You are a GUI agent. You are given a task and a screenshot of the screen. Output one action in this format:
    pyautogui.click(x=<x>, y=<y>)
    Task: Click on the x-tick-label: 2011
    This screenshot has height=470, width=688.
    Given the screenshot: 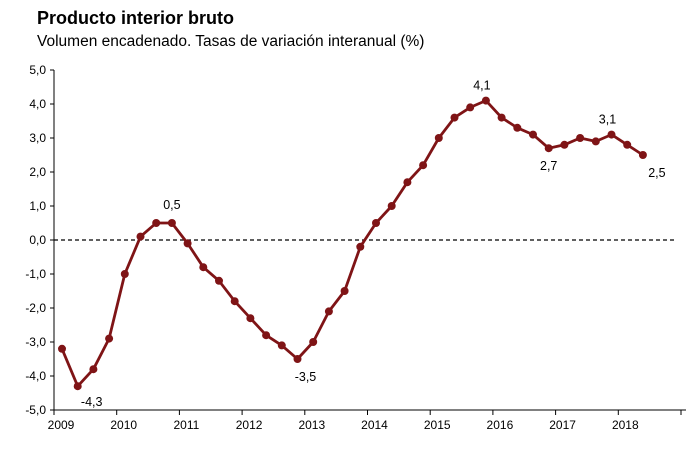 What is the action you would take?
    pyautogui.click(x=186, y=425)
    